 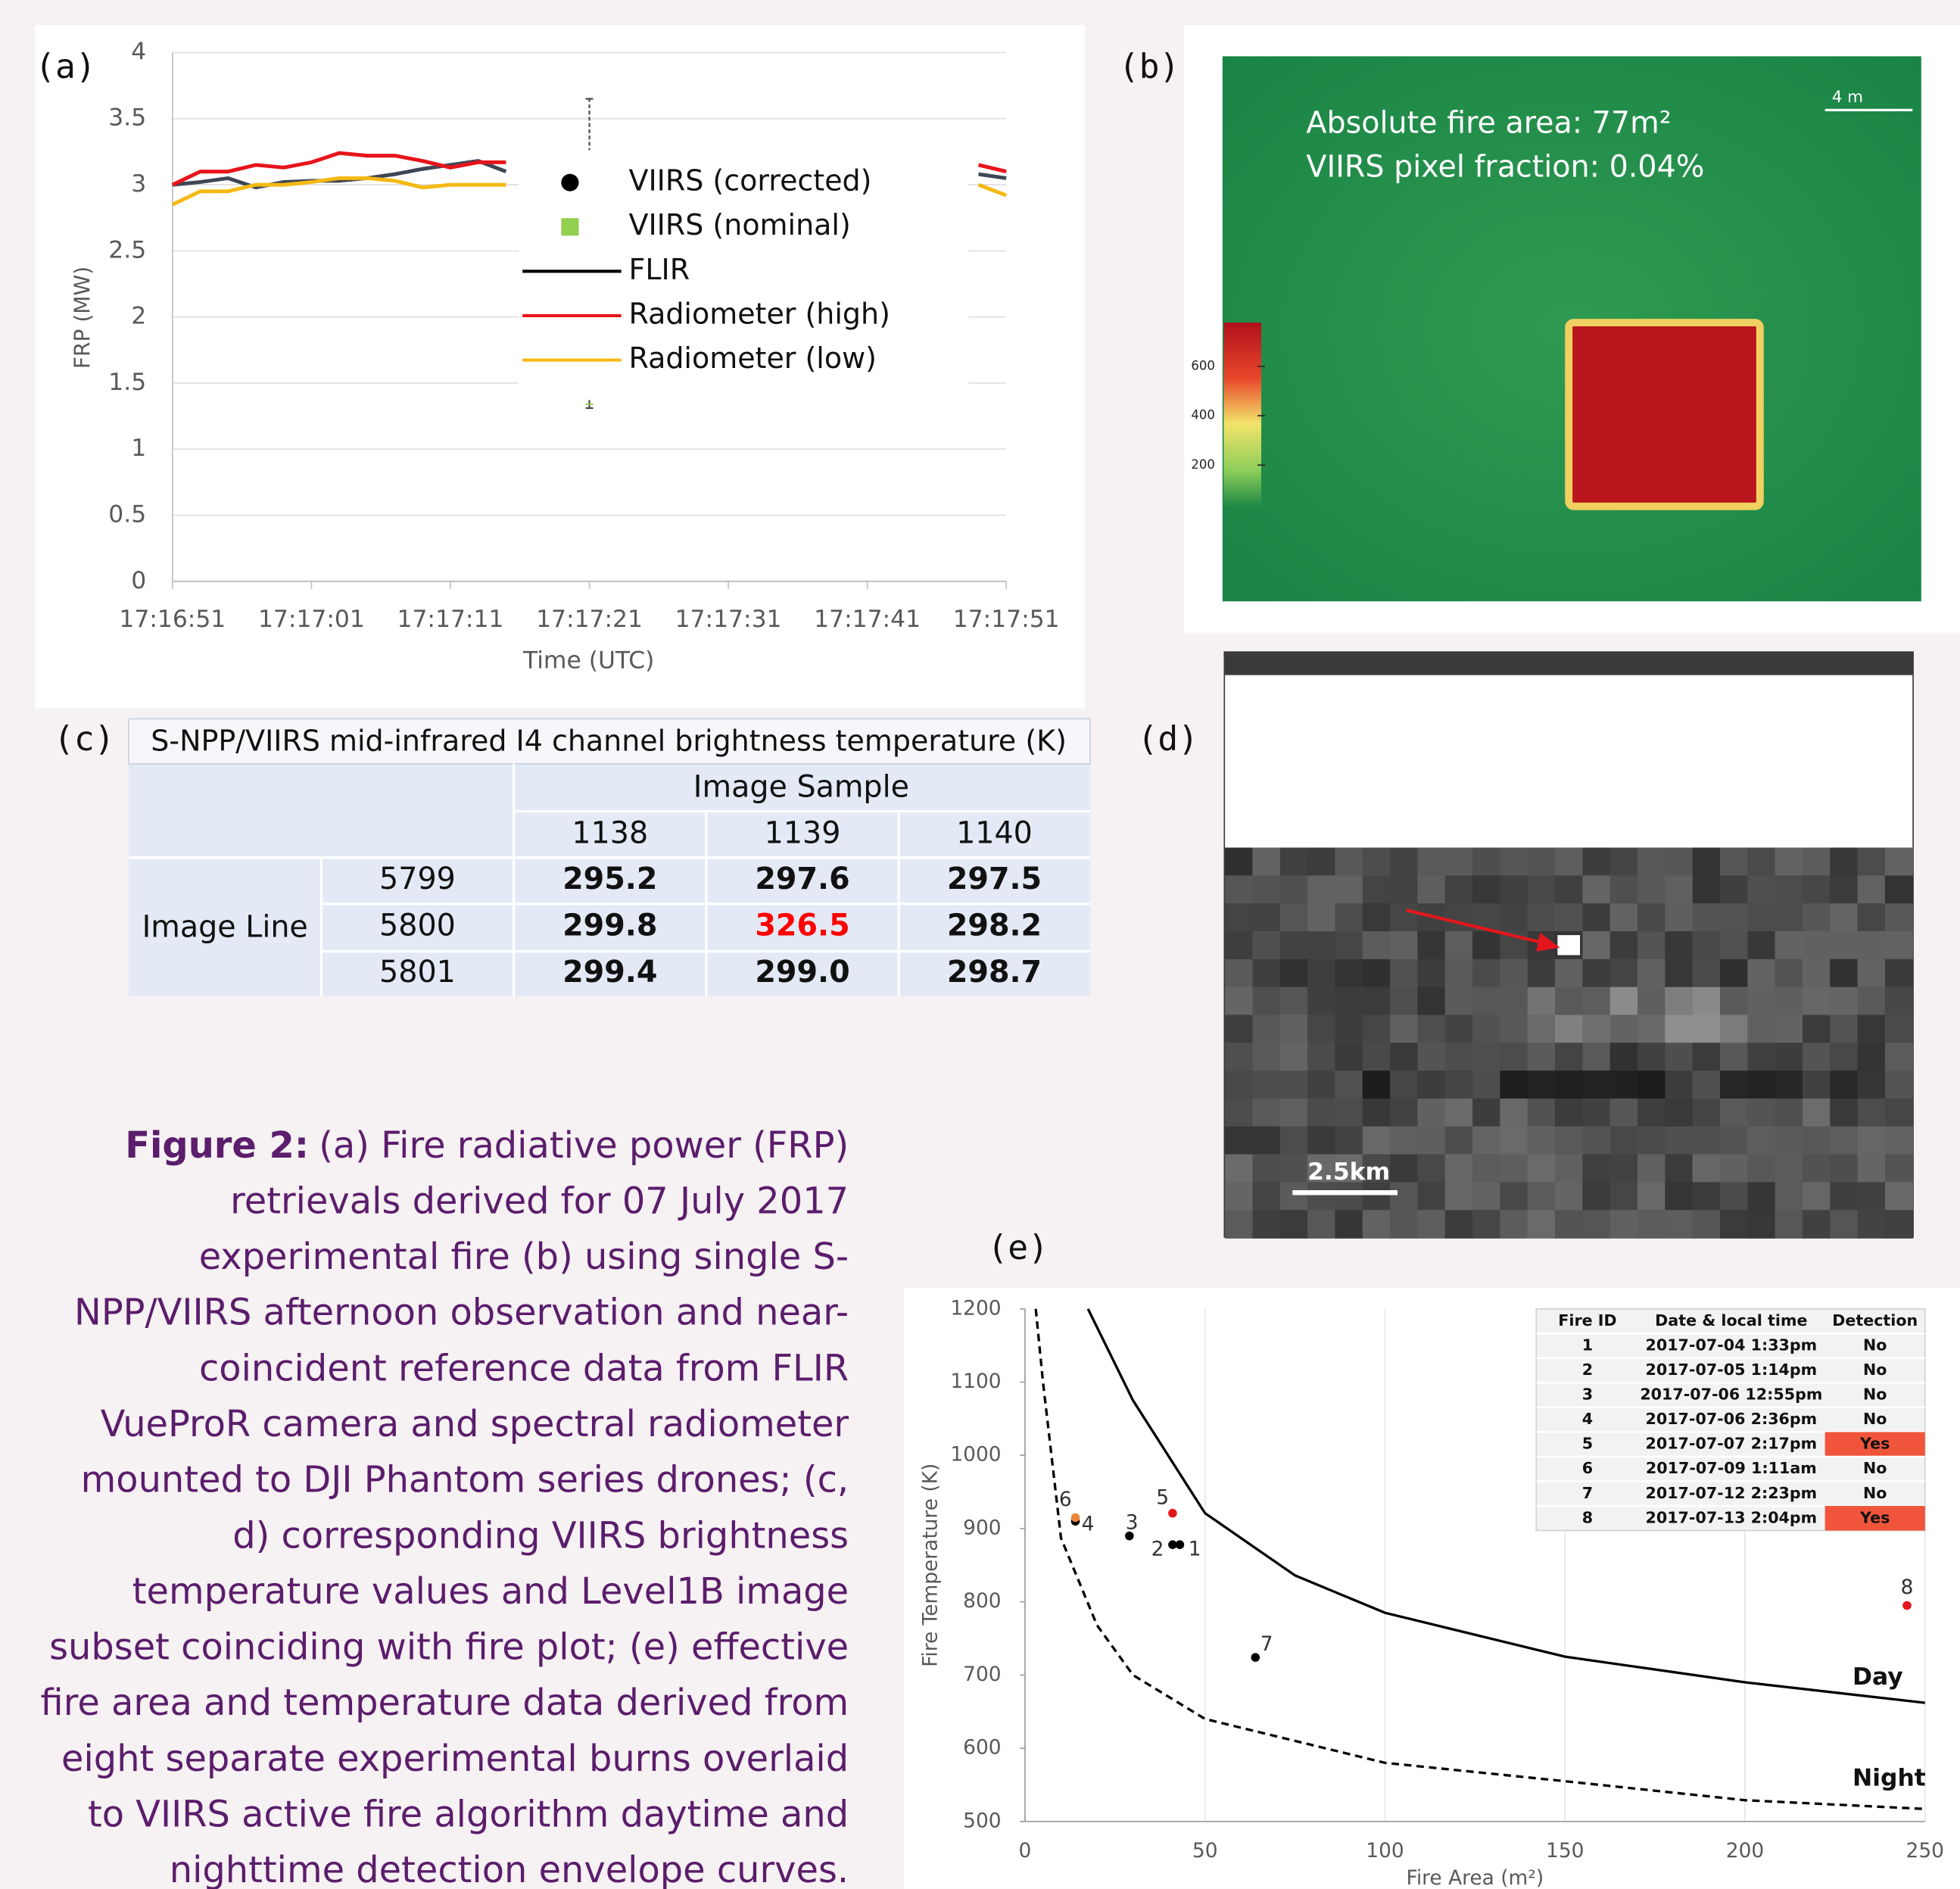 What do you see at coordinates (487, 1146) in the screenshot?
I see `caption-line: Figure 2: (a) Fire radiative power (FRP)` at bounding box center [487, 1146].